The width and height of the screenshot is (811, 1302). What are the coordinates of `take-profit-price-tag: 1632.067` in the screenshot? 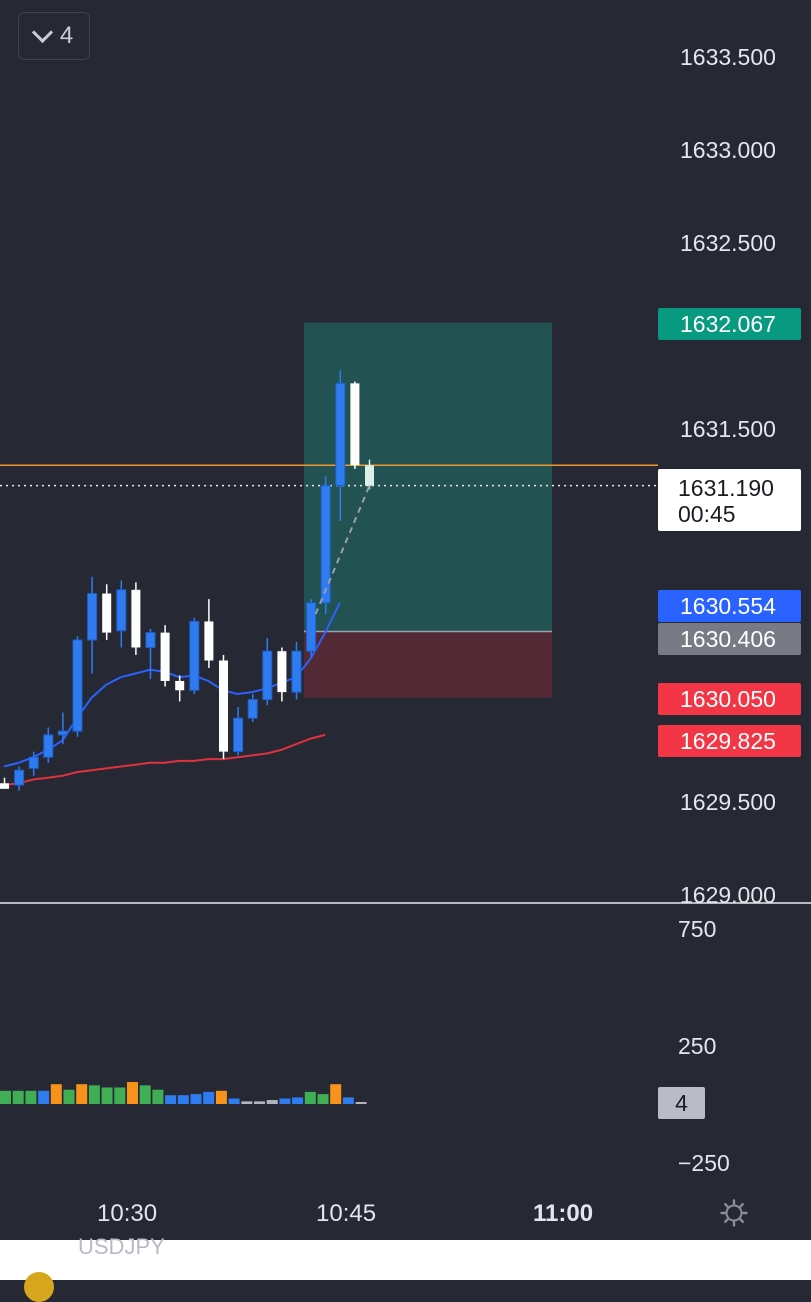 It's located at (729, 324).